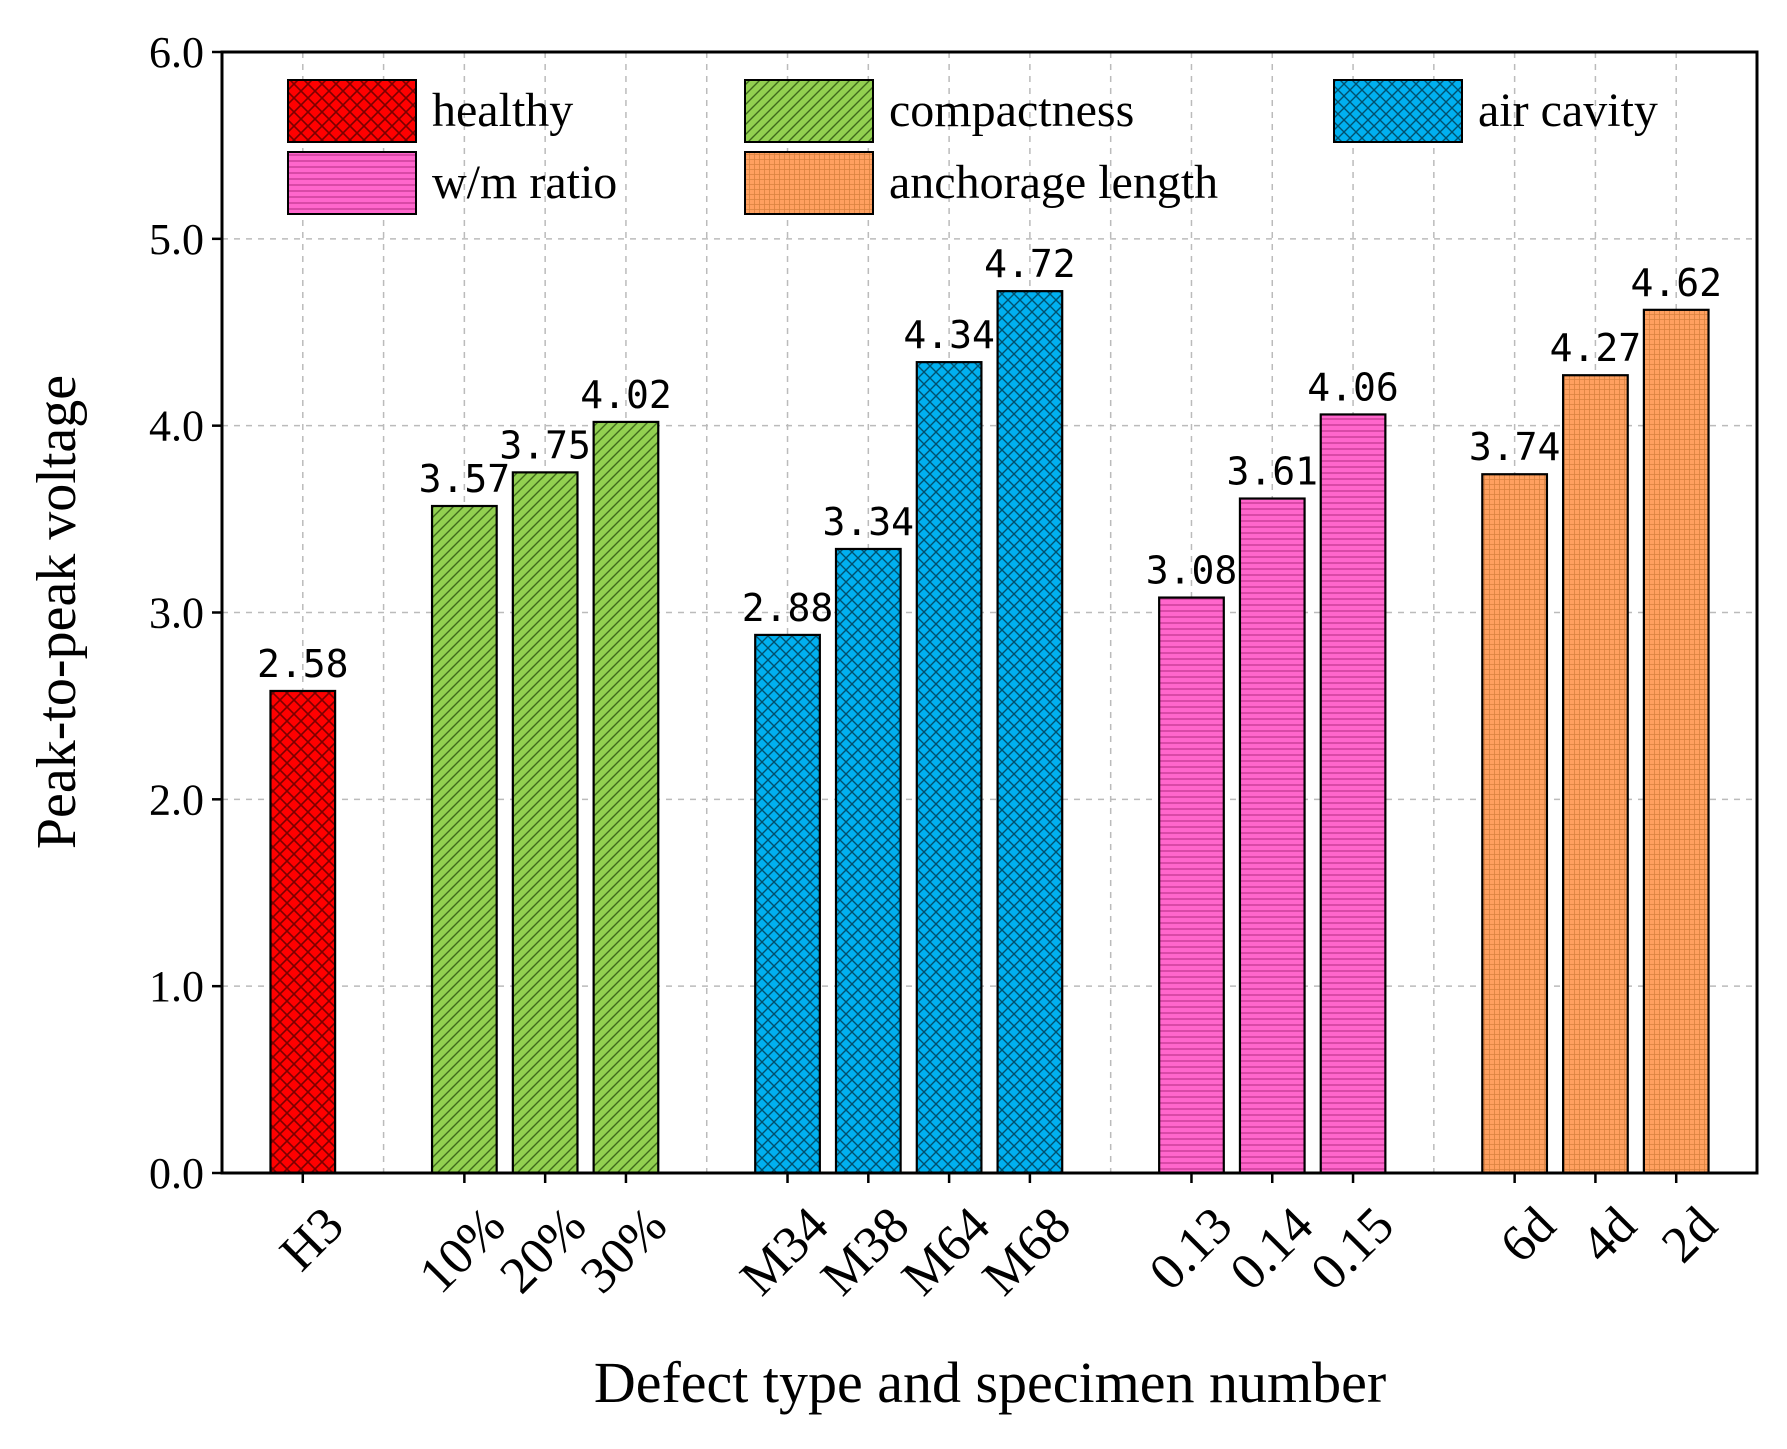 The image size is (1787, 1449). What do you see at coordinates (1027, 1252) in the screenshot?
I see `x-tick-label: M68` at bounding box center [1027, 1252].